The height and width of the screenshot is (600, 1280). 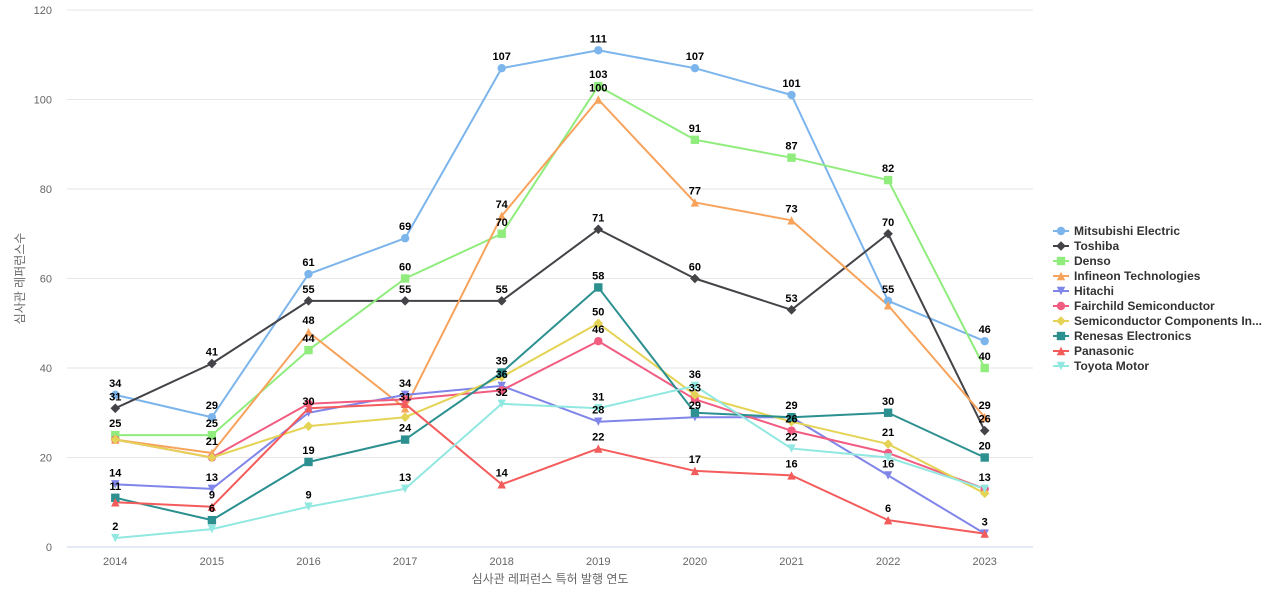 I want to click on data-label: 73, so click(x=791, y=209).